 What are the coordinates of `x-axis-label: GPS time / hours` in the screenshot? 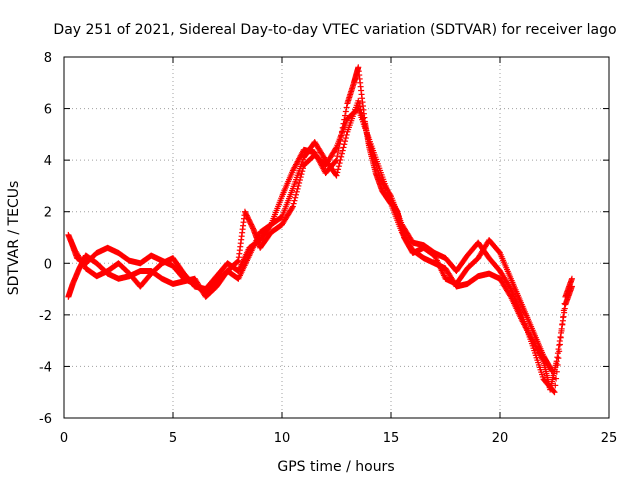 It's located at (335, 467).